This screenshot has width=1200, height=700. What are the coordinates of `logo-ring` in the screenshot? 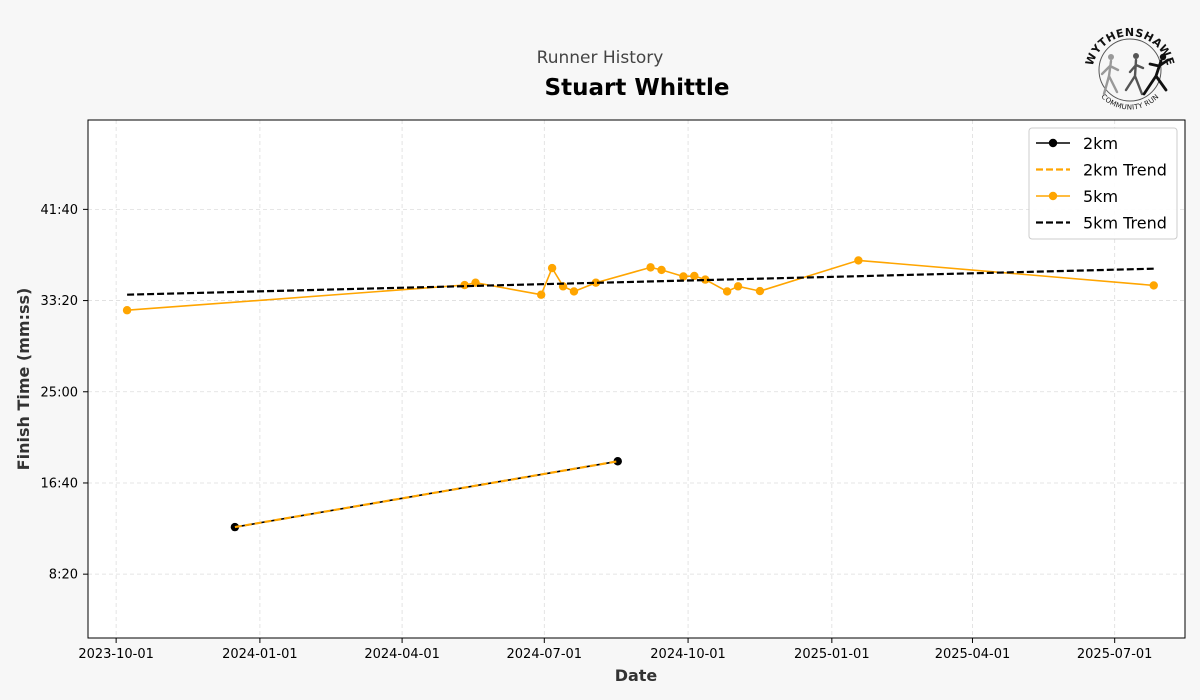 It's located at (1130, 70).